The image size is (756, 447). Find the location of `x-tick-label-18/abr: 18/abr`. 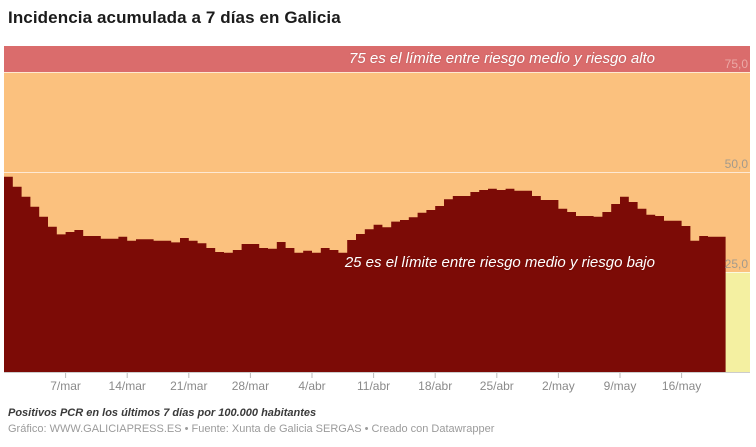

x-tick-label-18/abr: 18/abr is located at coordinates (435, 386).